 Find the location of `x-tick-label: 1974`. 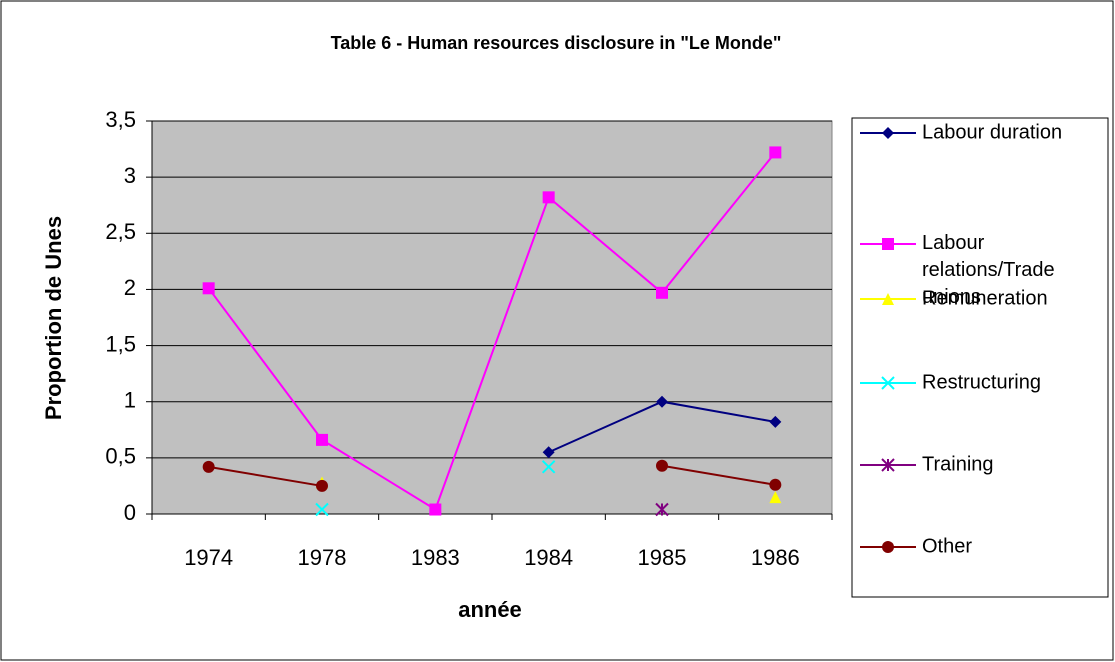

x-tick-label: 1974 is located at coordinates (208, 557).